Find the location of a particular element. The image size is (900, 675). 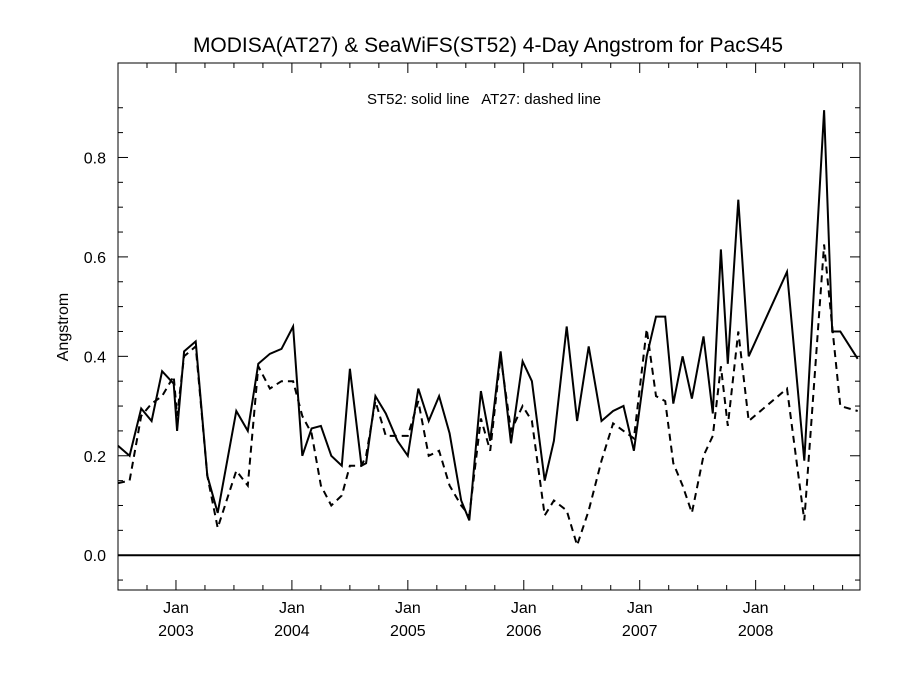

x-tick-year-label: 2005 is located at coordinates (408, 631).